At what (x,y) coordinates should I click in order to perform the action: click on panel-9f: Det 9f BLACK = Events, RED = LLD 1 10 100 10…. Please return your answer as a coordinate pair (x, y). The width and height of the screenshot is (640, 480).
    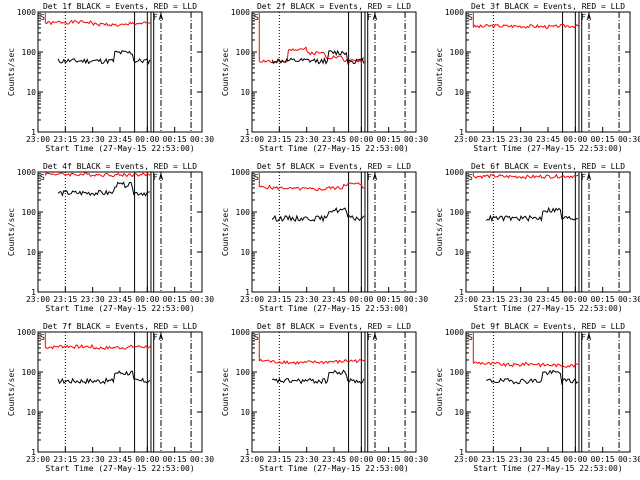
    Looking at the image, I should click on (537, 397).